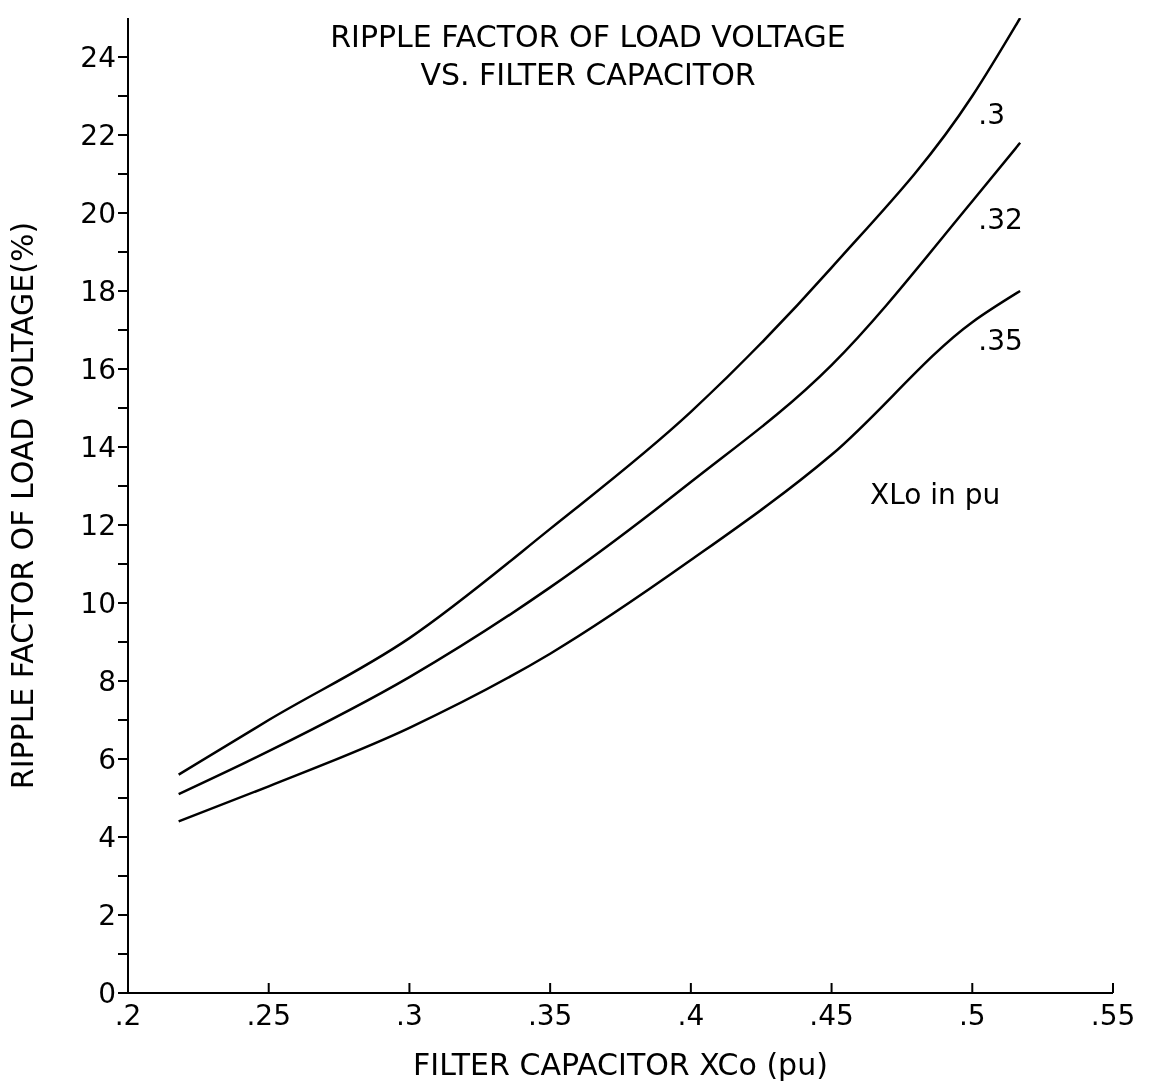  Describe the element at coordinates (550, 1015) in the screenshot. I see `x-tick-label: .35` at that location.